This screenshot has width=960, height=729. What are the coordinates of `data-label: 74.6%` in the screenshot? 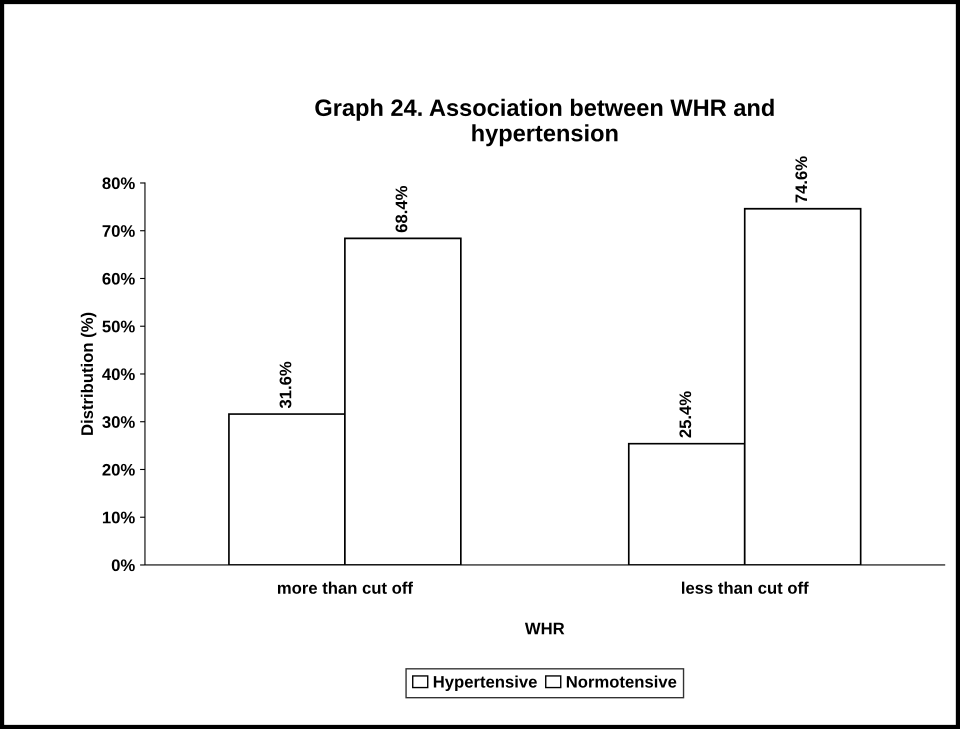 It's located at (801, 179).